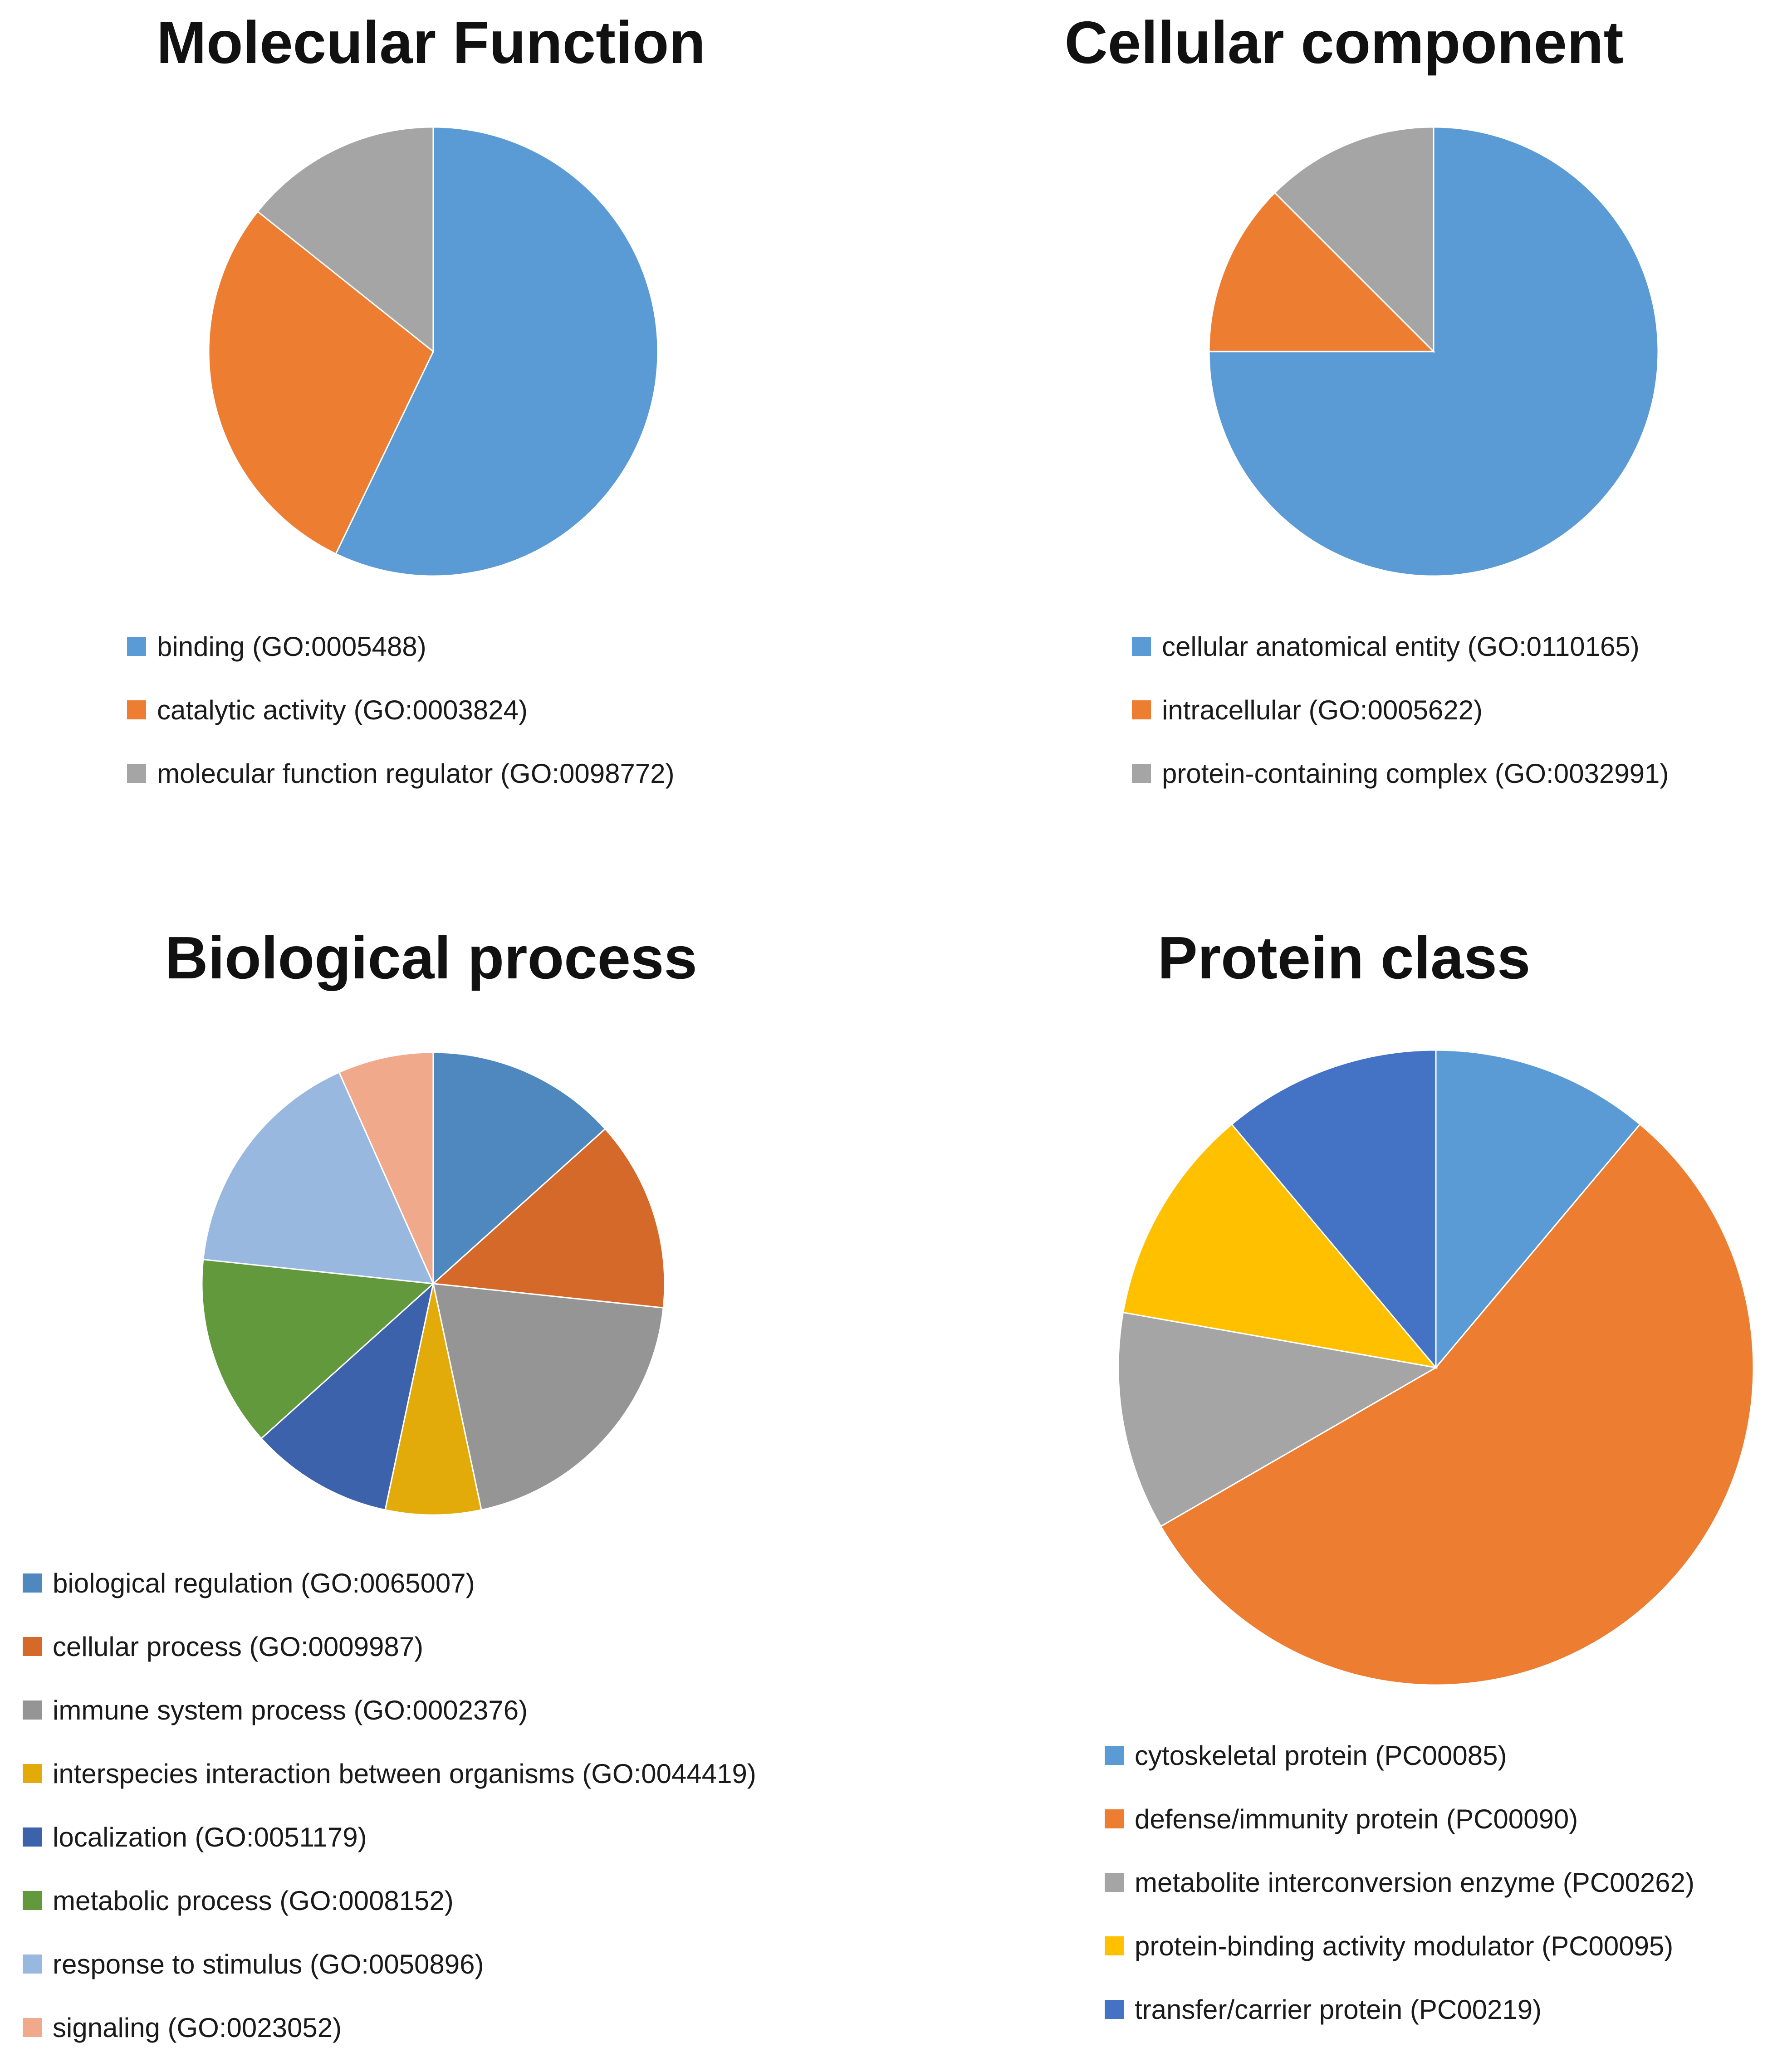  I want to click on legend-label: defense/immunity protein (PC00090), so click(1356, 1818).